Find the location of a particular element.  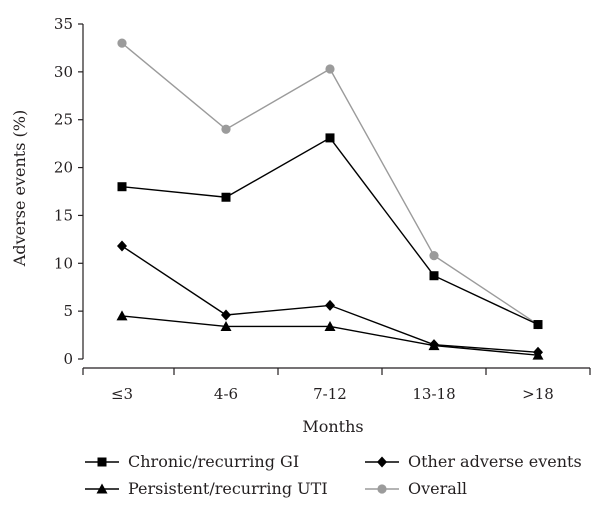

legend-item: Chronic/recurring GI is located at coordinates (192, 461).